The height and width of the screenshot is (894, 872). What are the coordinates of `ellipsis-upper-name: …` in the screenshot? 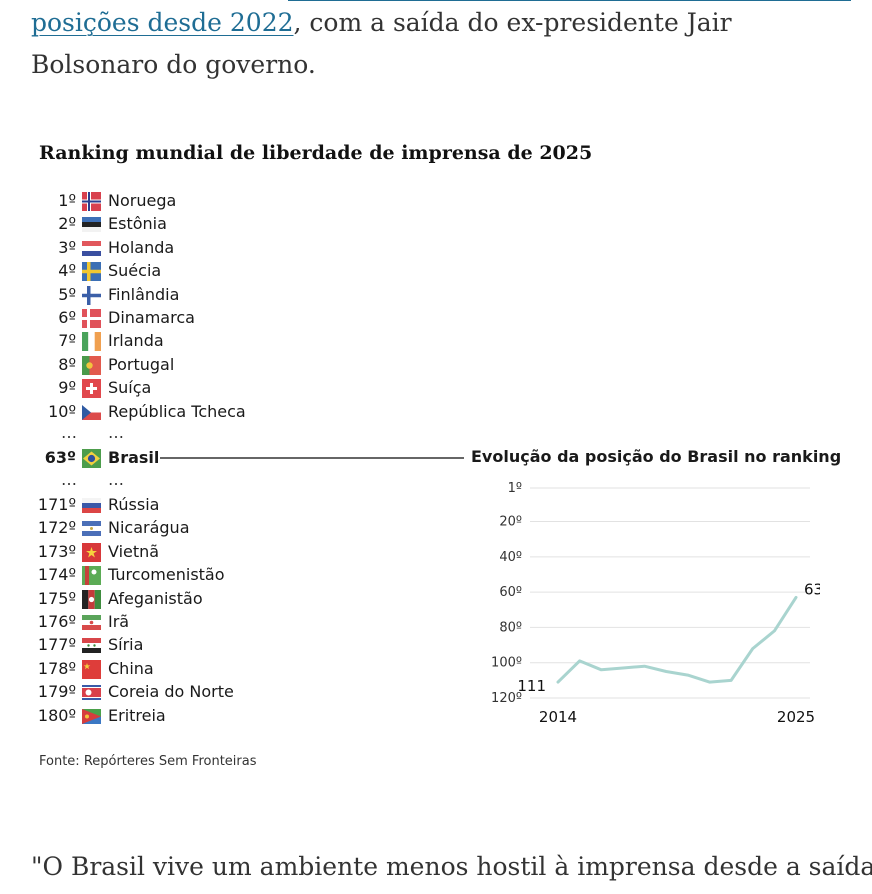 It's located at (116, 432).